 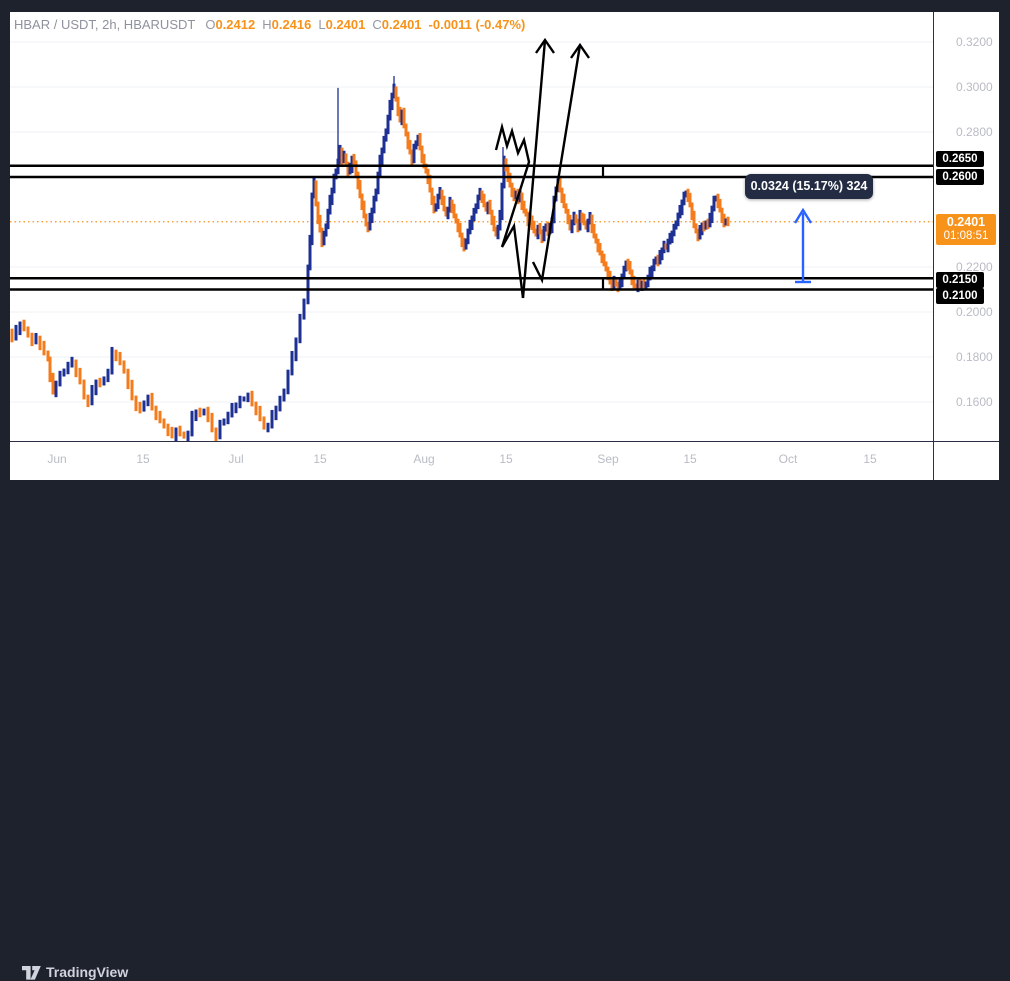 What do you see at coordinates (512, 210) in the screenshot?
I see `trend-zigzag` at bounding box center [512, 210].